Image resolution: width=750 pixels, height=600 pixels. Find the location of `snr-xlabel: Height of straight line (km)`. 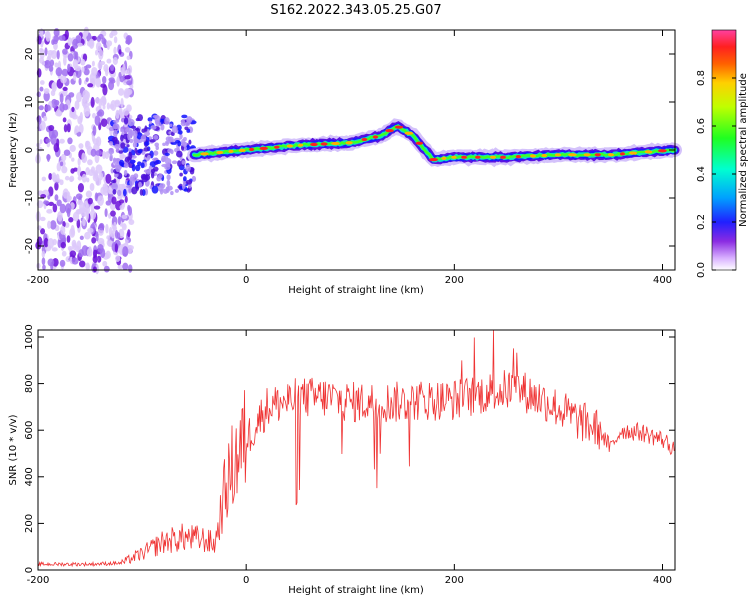

snr-xlabel: Height of straight line (km) is located at coordinates (356, 590).